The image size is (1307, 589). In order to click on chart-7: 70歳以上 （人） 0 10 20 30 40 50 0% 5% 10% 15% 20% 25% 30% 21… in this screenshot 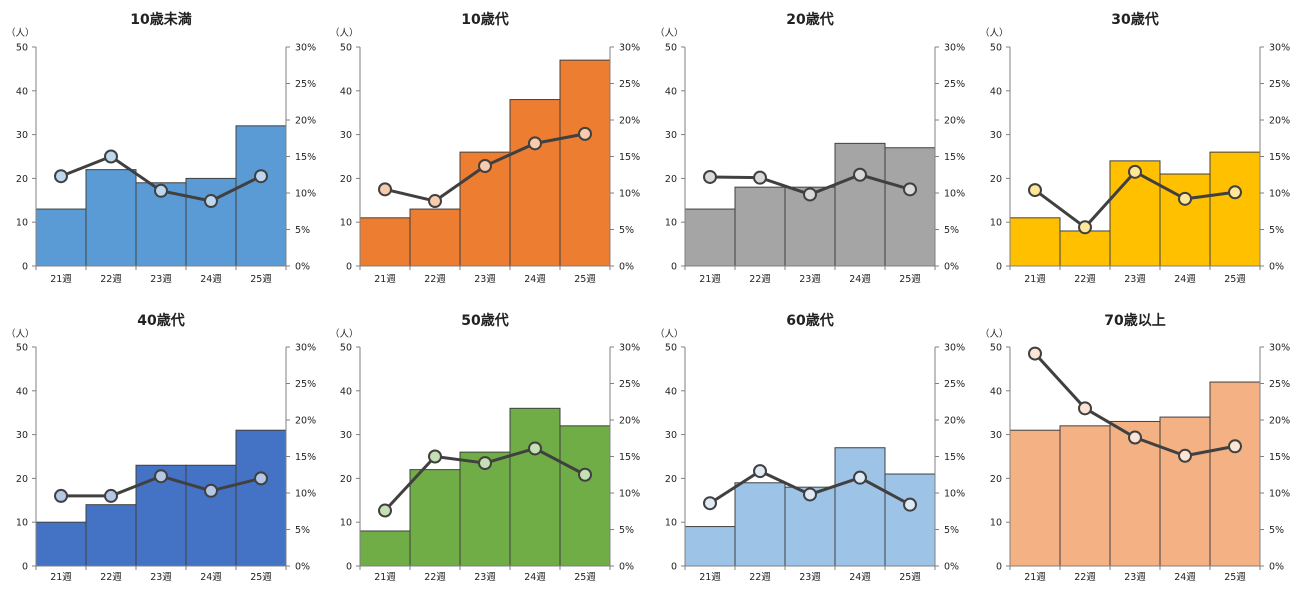, I will do `click(1135, 447)`.